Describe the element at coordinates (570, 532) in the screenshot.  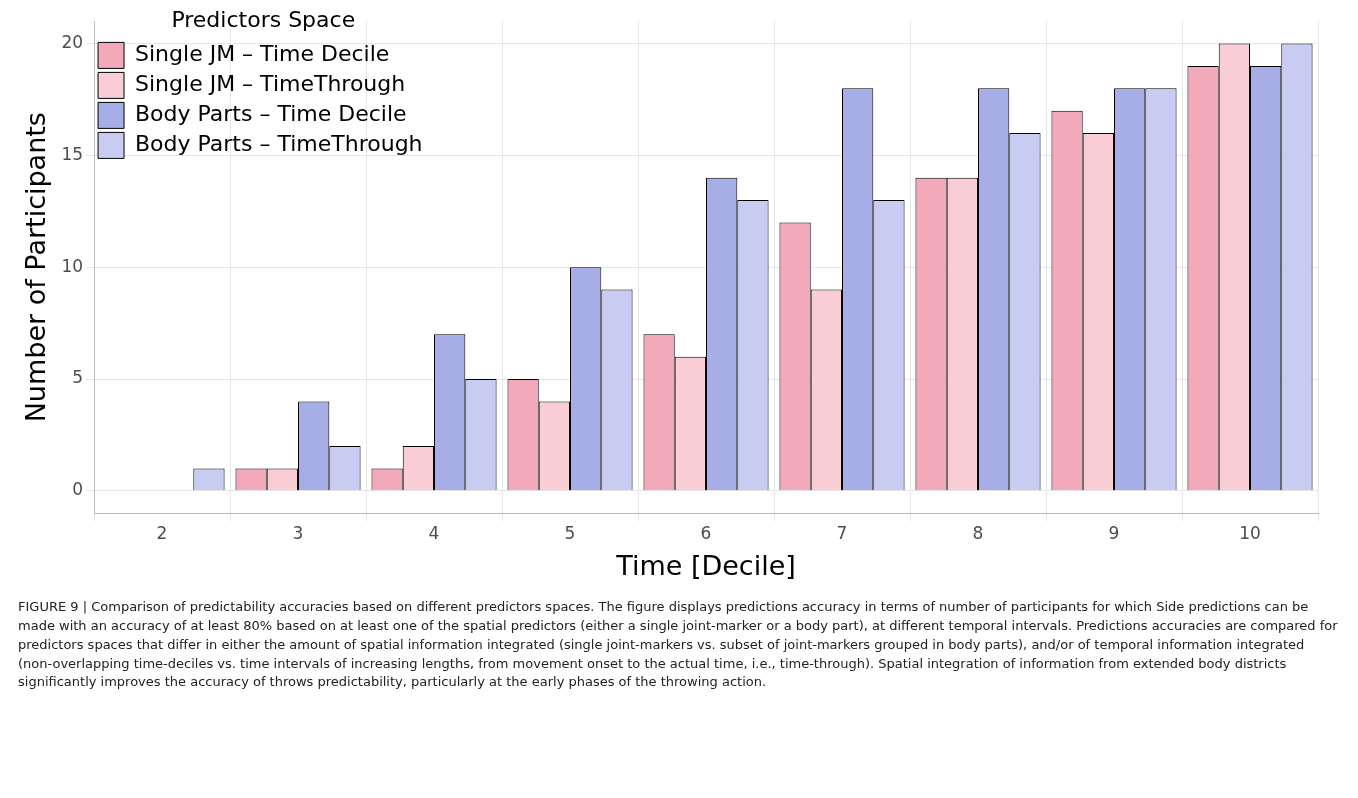
I see `x-tick-label: 5` at that location.